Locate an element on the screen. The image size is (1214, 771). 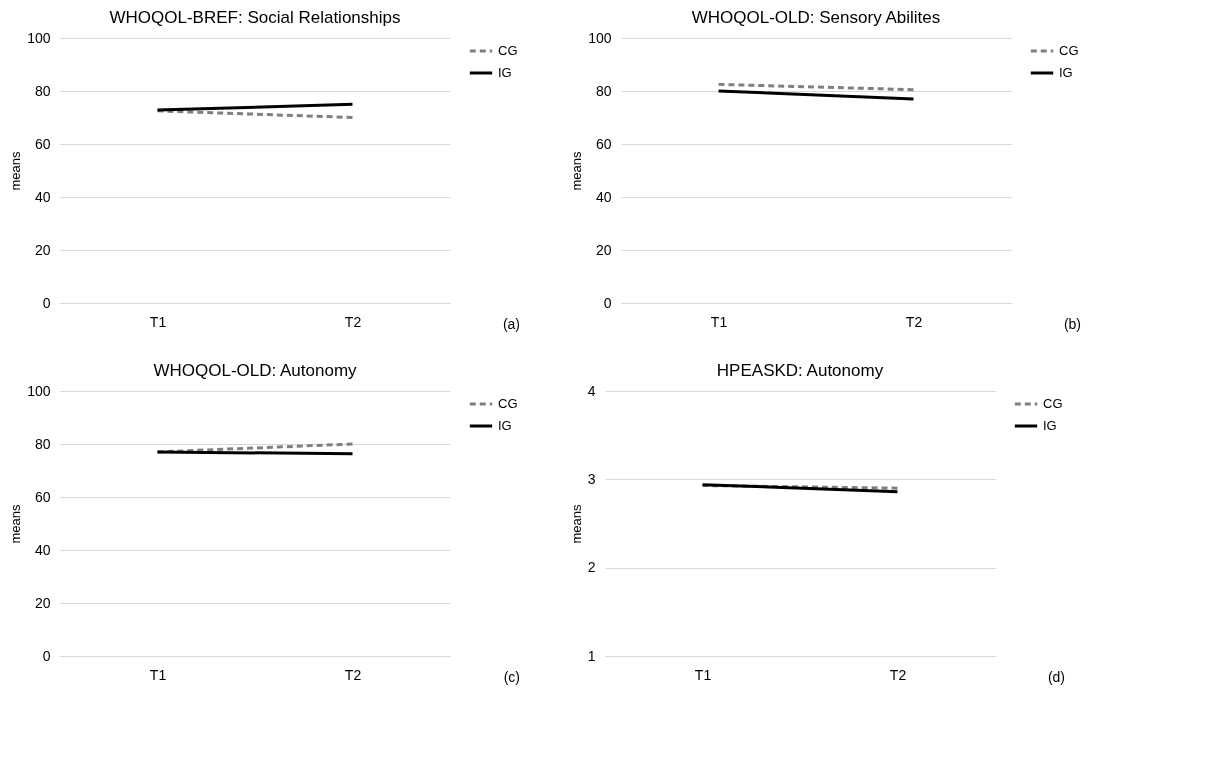
y-tick-label: 2 is located at coordinates (591, 567).